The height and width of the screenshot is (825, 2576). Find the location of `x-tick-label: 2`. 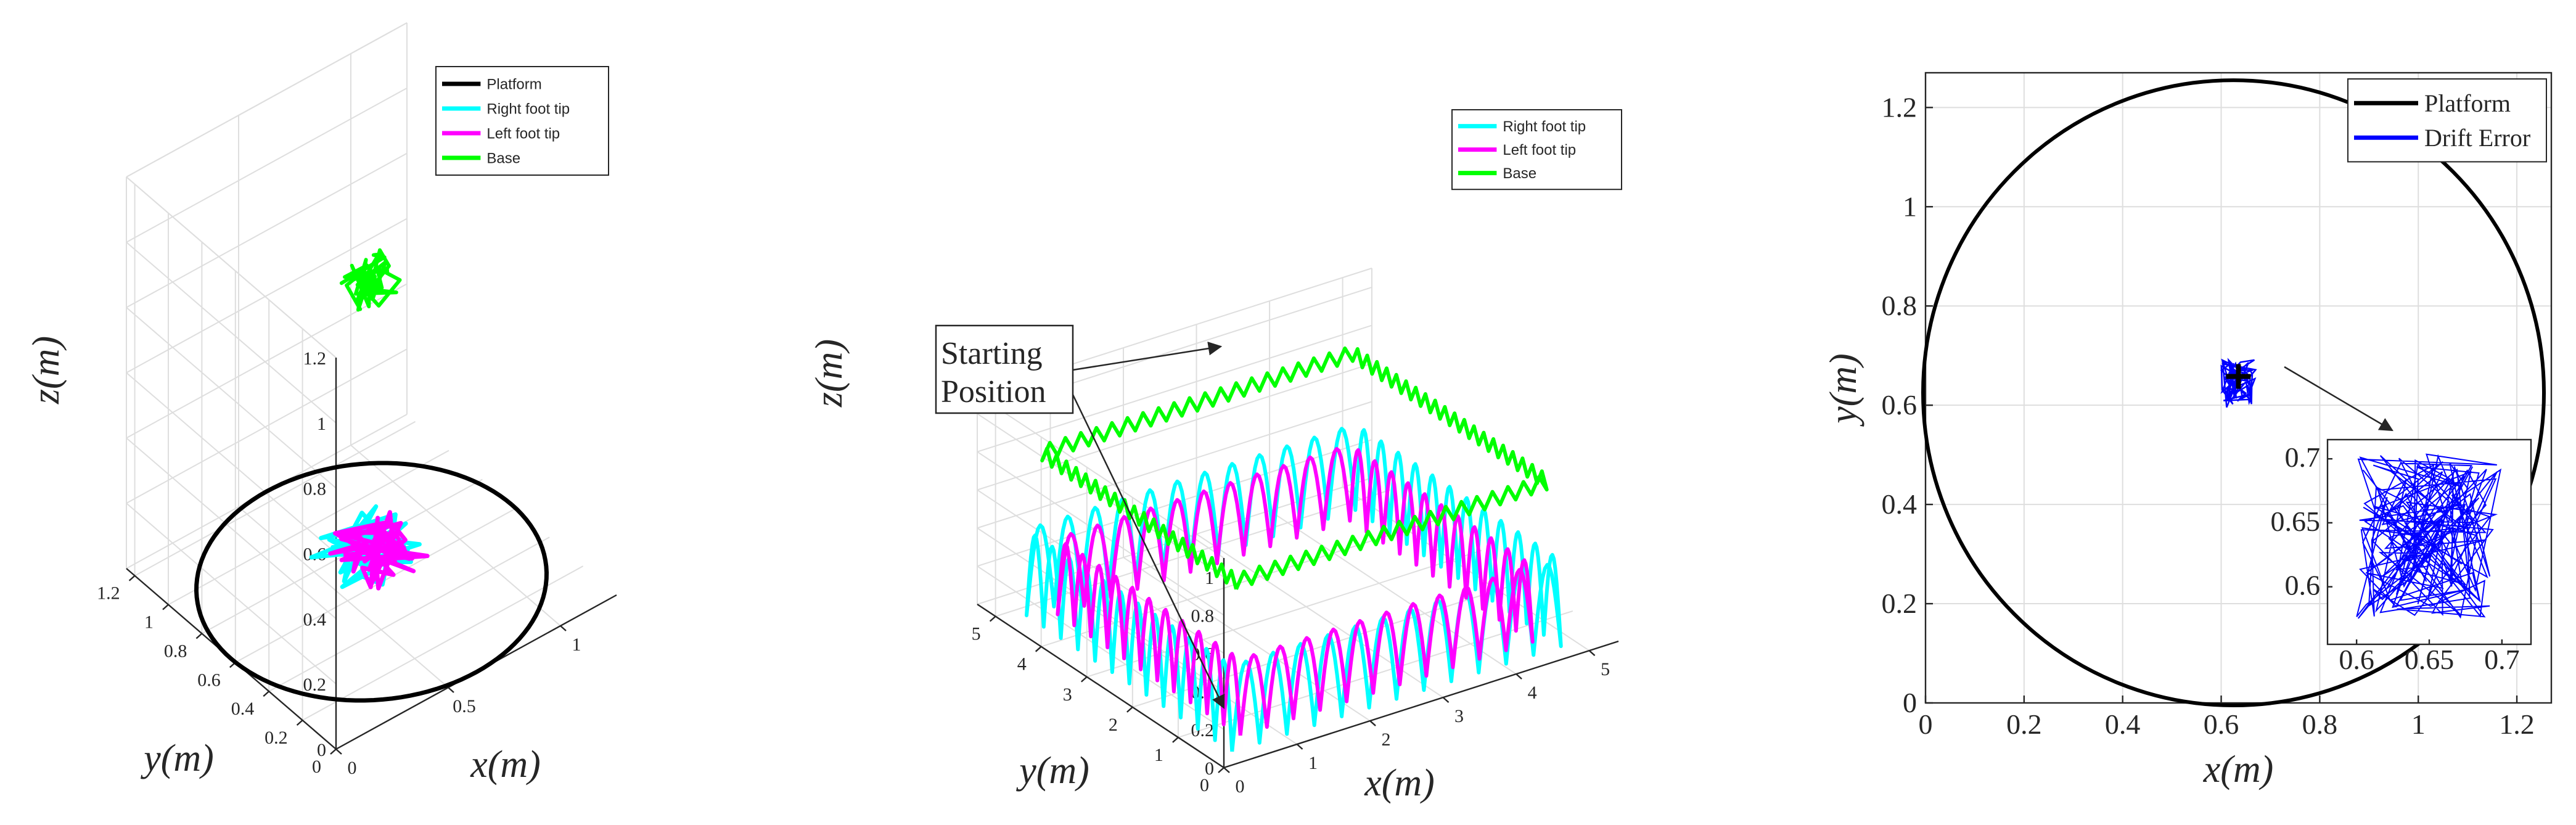

x-tick-label: 2 is located at coordinates (1387, 739).